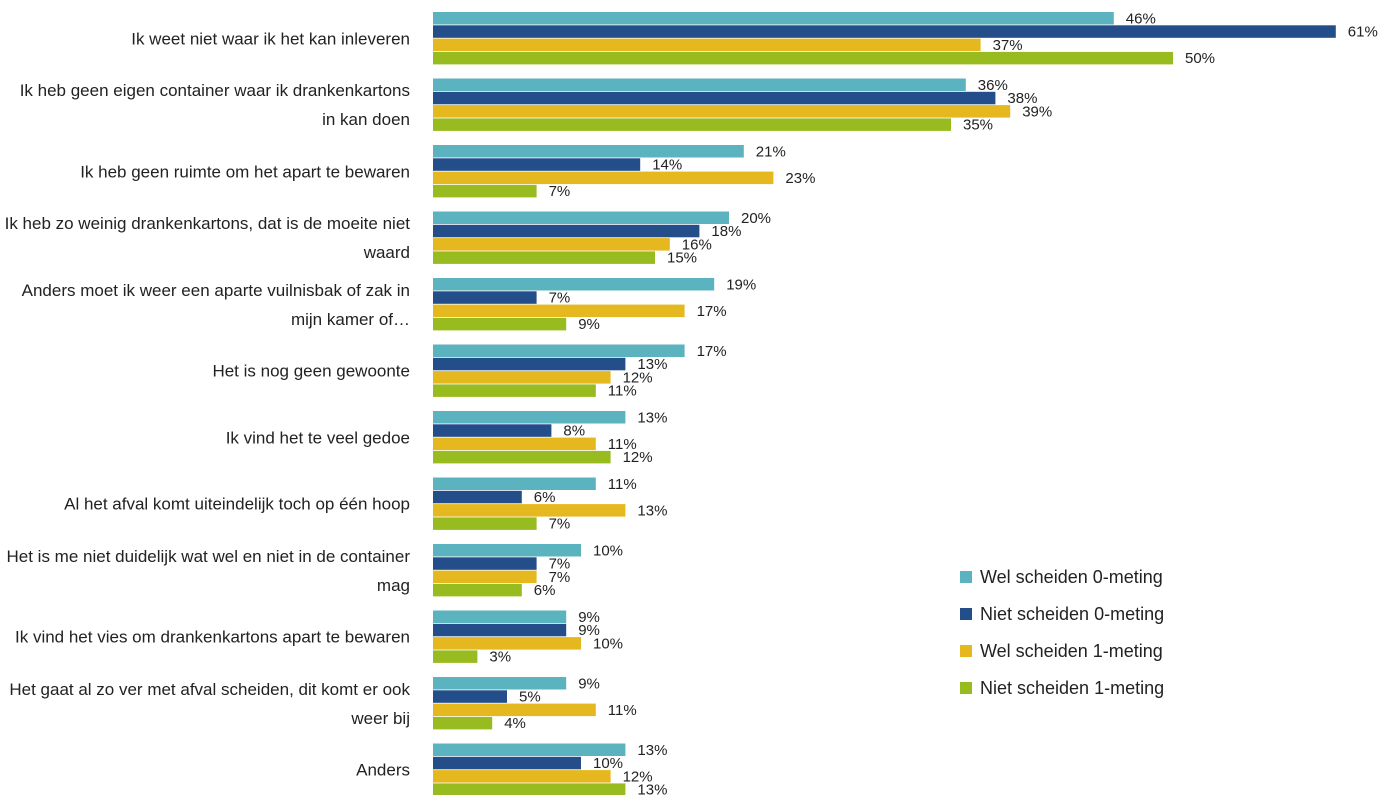 This screenshot has height=795, width=1388. Describe the element at coordinates (530, 697) in the screenshot. I see `value-label: 5%` at that location.